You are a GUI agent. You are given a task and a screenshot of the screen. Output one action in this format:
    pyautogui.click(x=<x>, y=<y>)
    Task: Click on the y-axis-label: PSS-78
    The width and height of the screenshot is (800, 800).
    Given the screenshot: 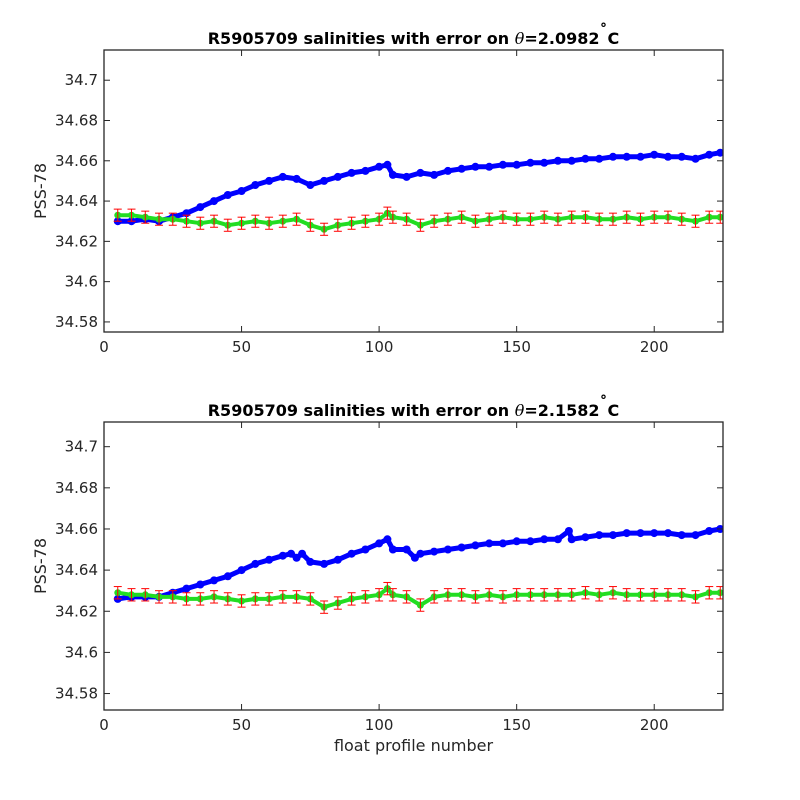 What is the action you would take?
    pyautogui.click(x=40, y=566)
    